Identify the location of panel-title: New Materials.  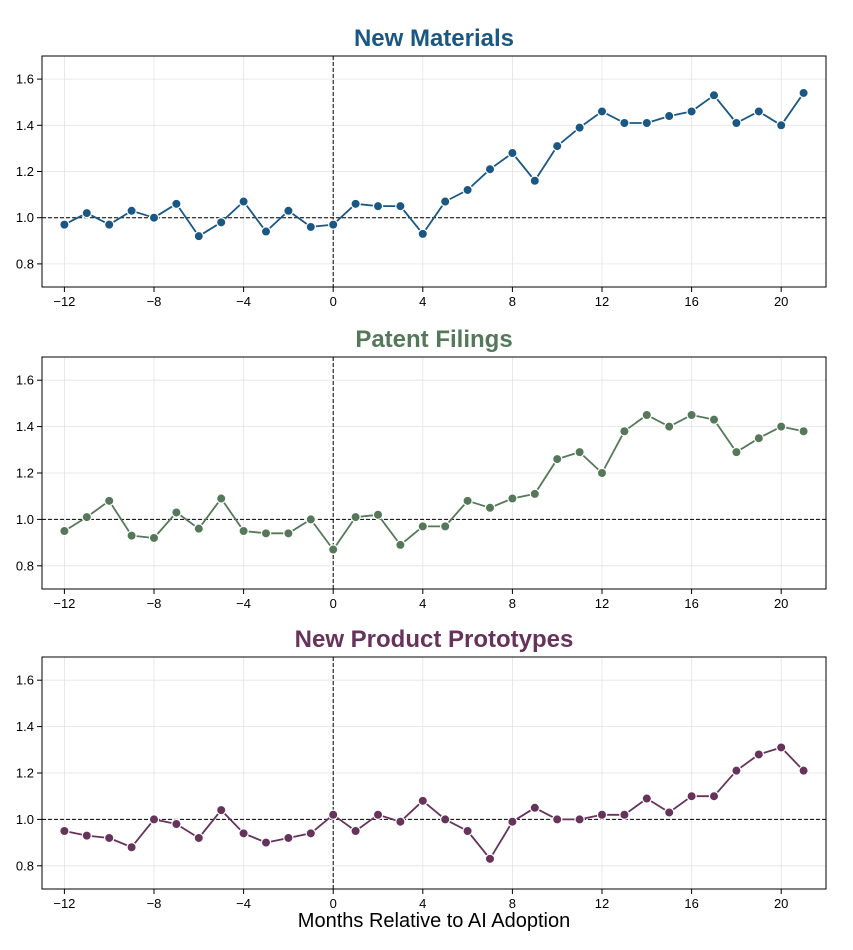
(434, 38).